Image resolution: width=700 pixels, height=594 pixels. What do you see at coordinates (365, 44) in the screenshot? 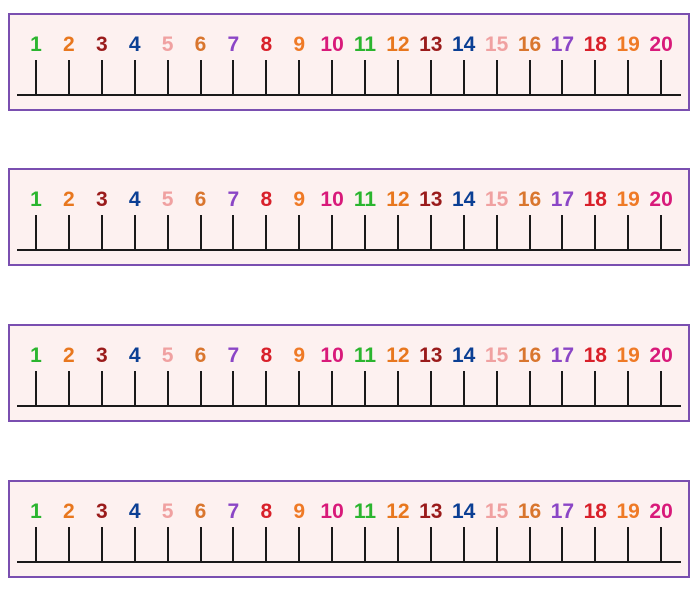
I see `number-label: 11` at bounding box center [365, 44].